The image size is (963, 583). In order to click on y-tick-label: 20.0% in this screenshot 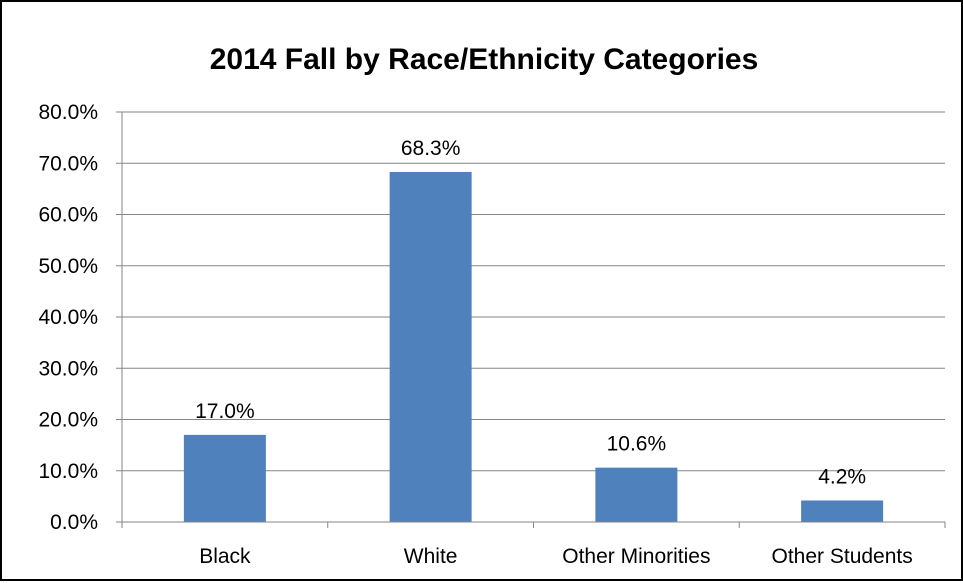, I will do `click(68, 420)`.